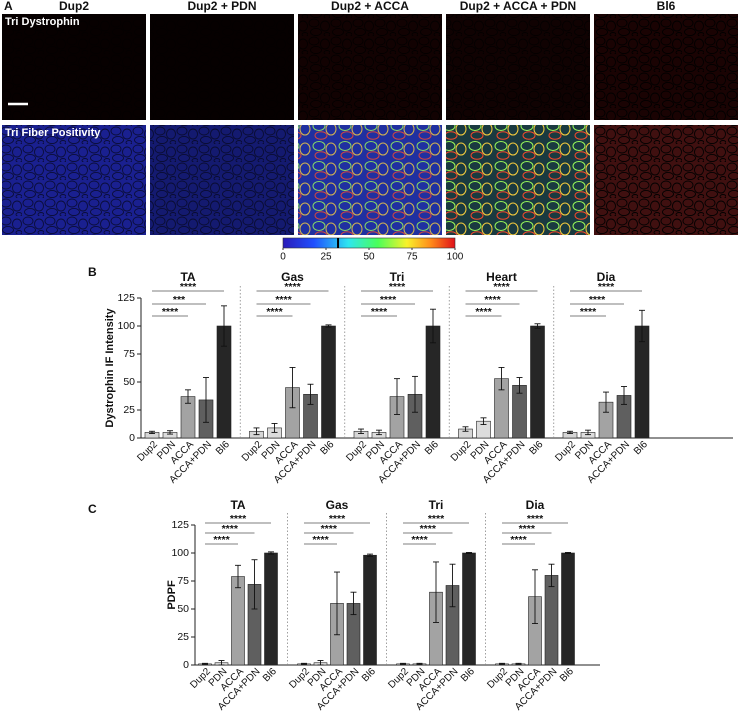 This screenshot has height=715, width=738. Describe the element at coordinates (370, 6) in the screenshot. I see `column-header: Dup2 + ACCA` at that location.